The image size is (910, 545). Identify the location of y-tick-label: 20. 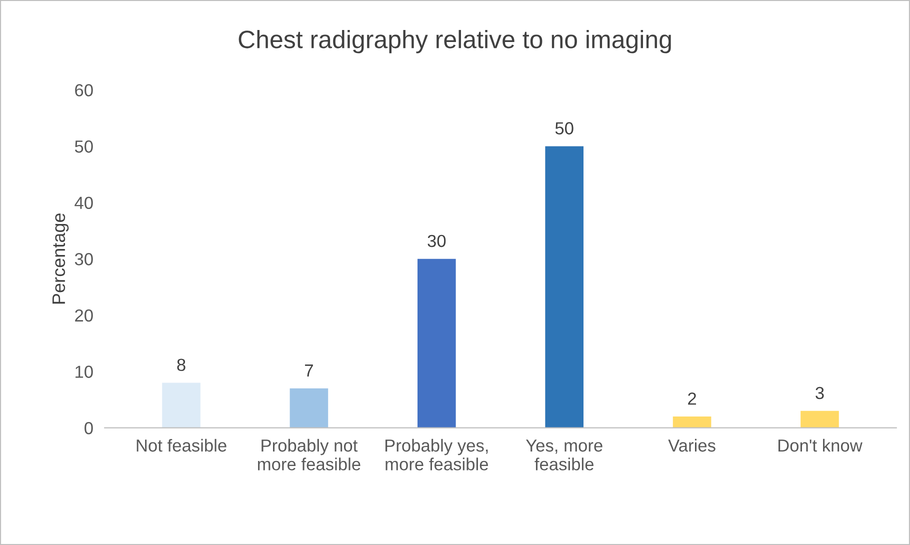
(84, 315).